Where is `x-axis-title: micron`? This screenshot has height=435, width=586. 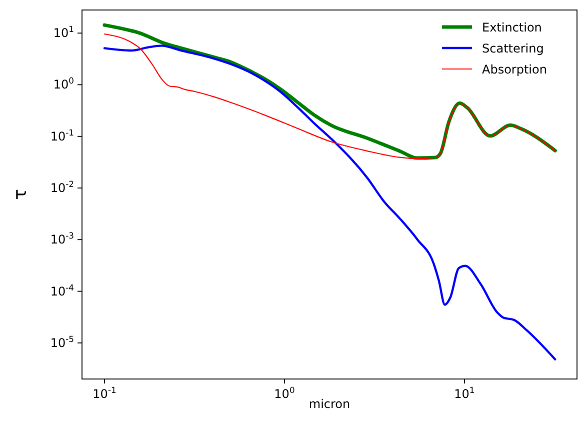 x-axis-title: micron is located at coordinates (329, 404).